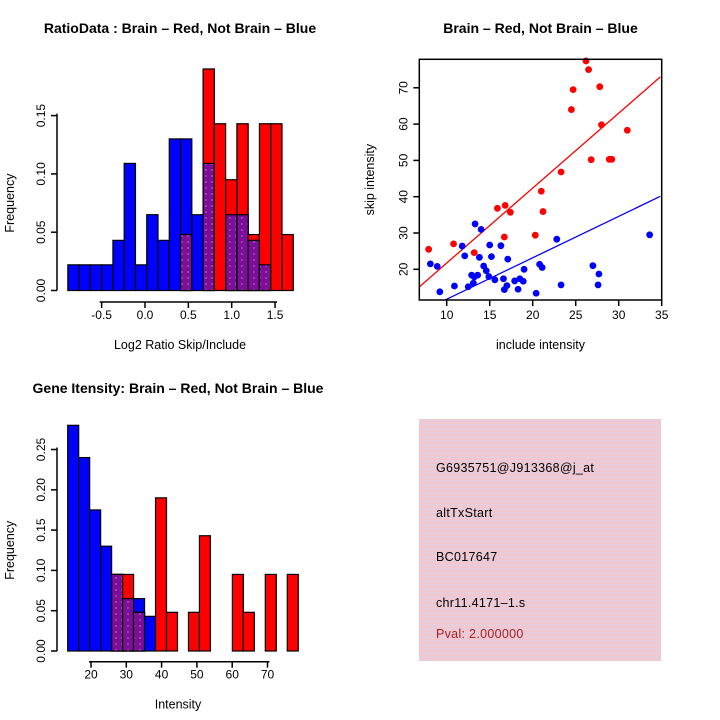 The height and width of the screenshot is (720, 720). Describe the element at coordinates (275, 315) in the screenshot. I see `x-tick-label: 1.5` at that location.